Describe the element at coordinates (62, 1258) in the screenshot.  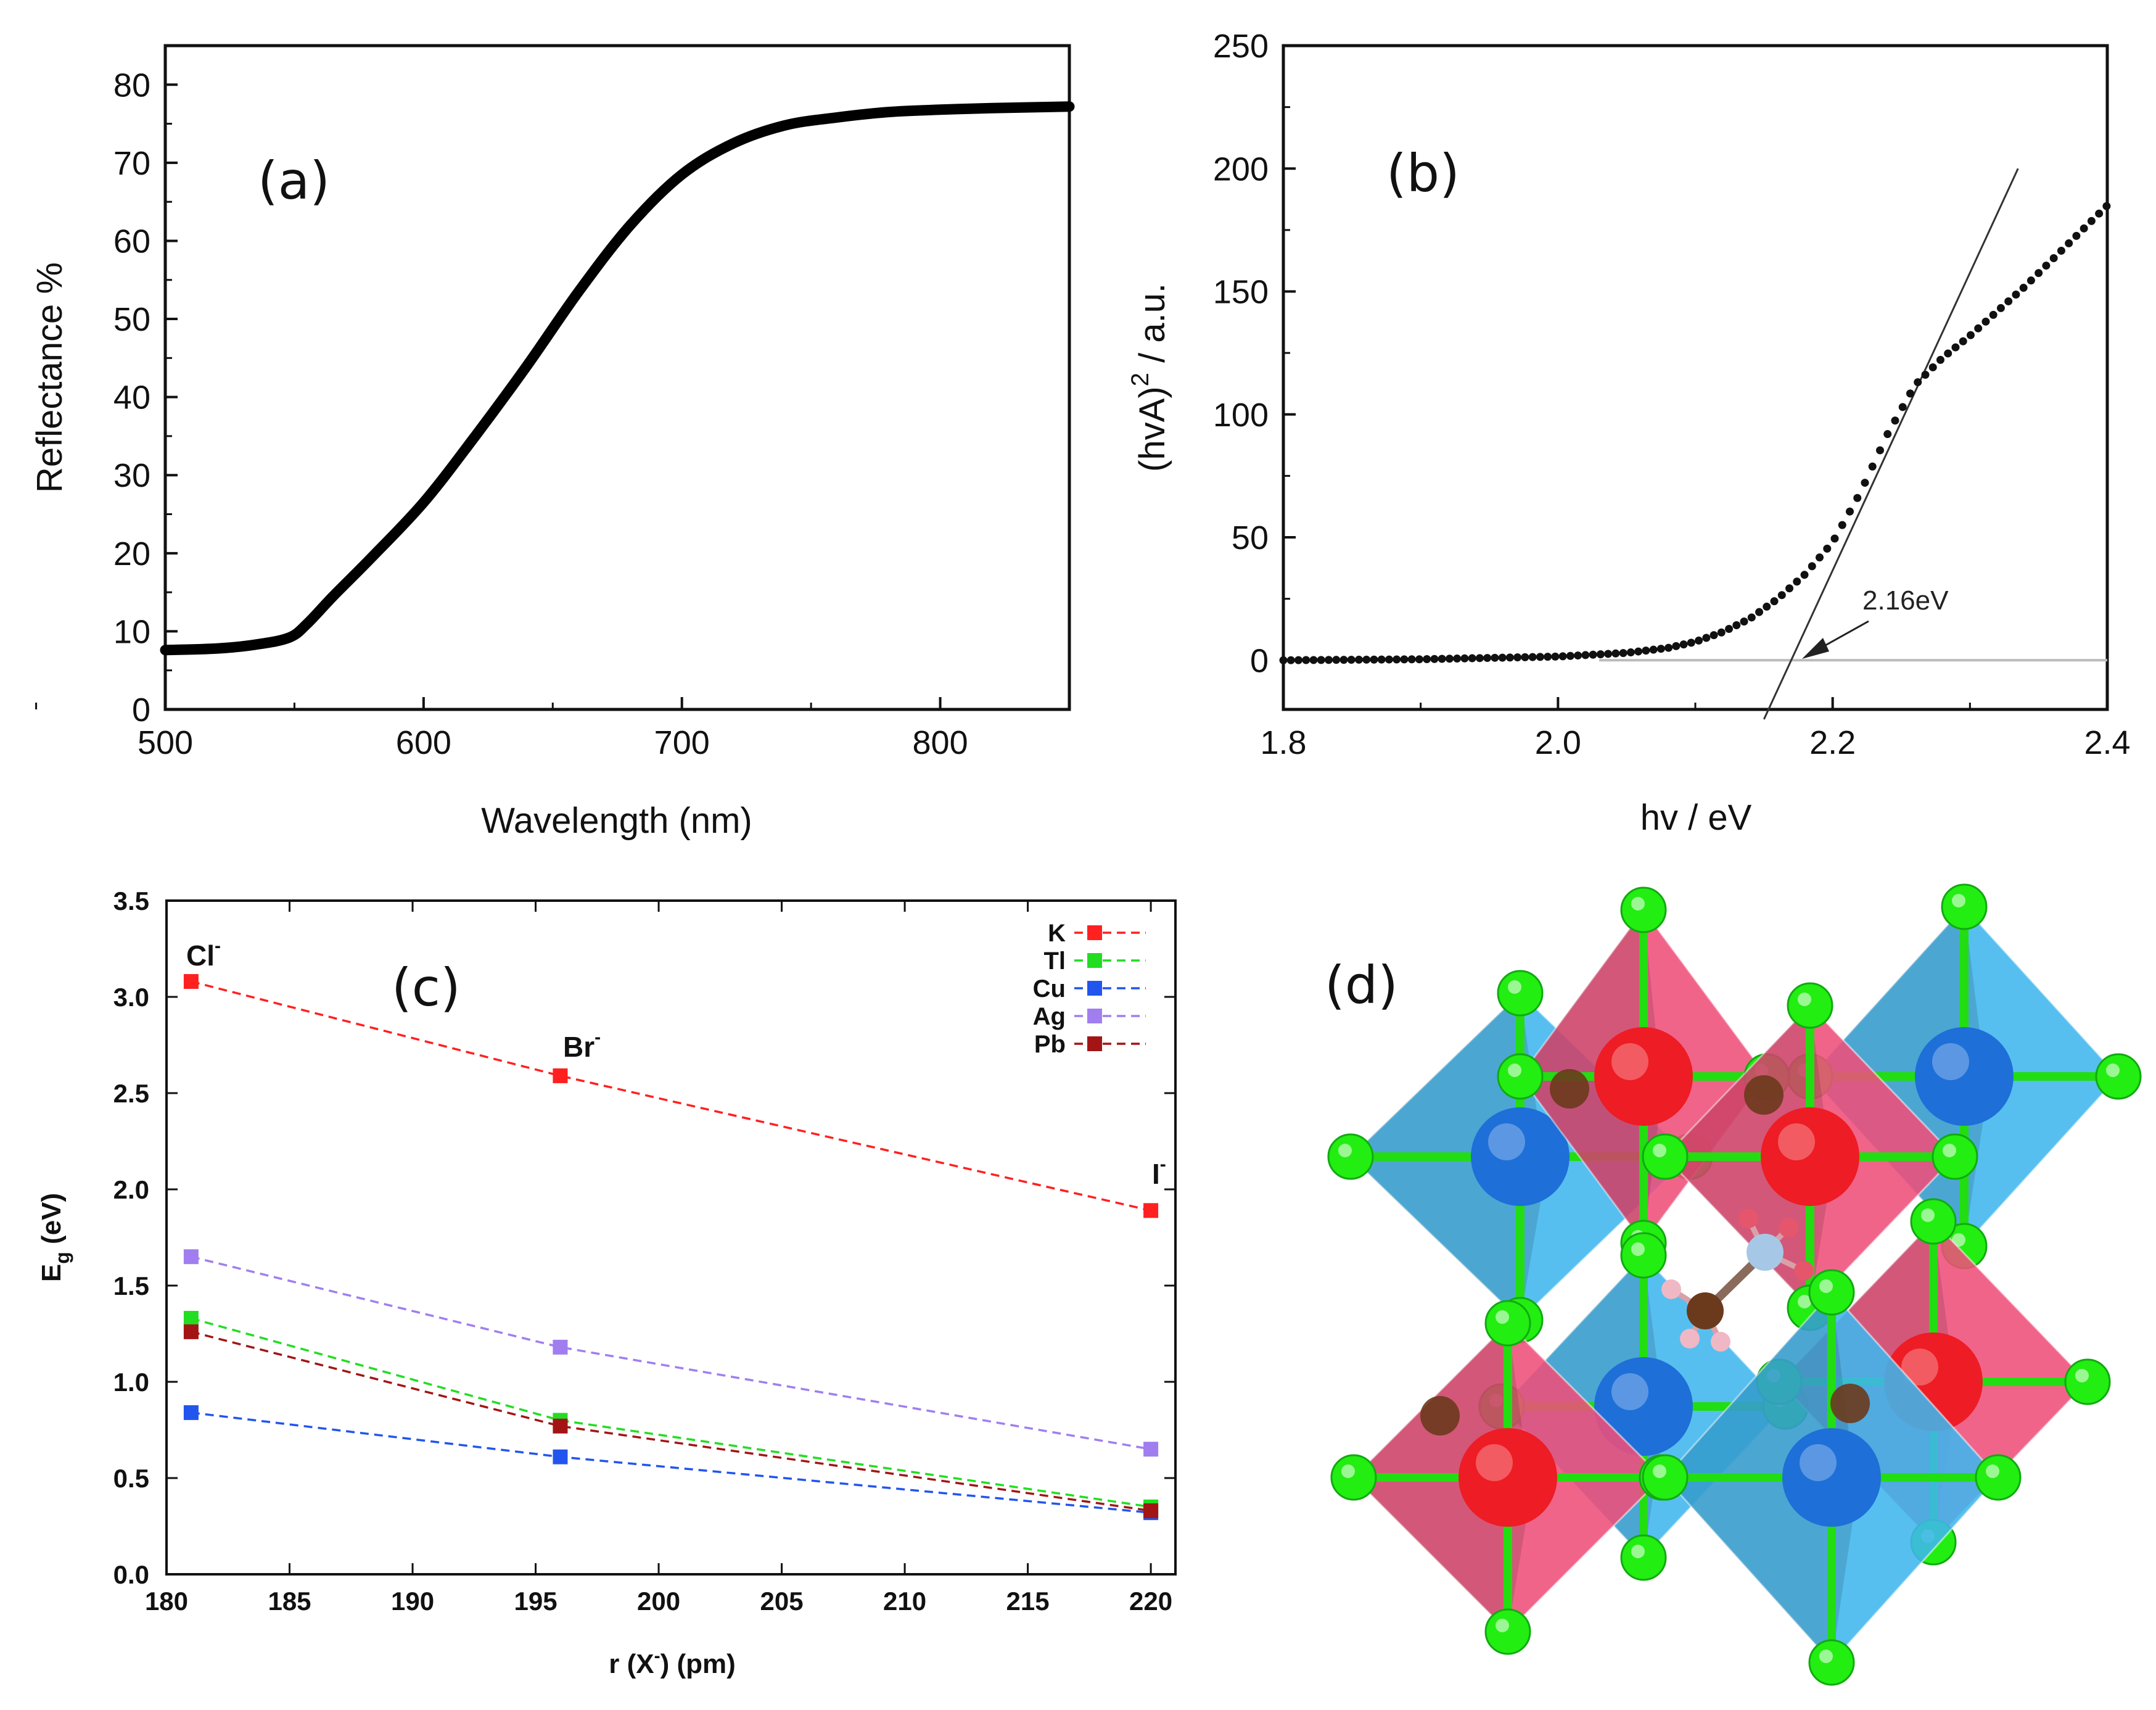
I see `y-title-c-sub: g` at that location.